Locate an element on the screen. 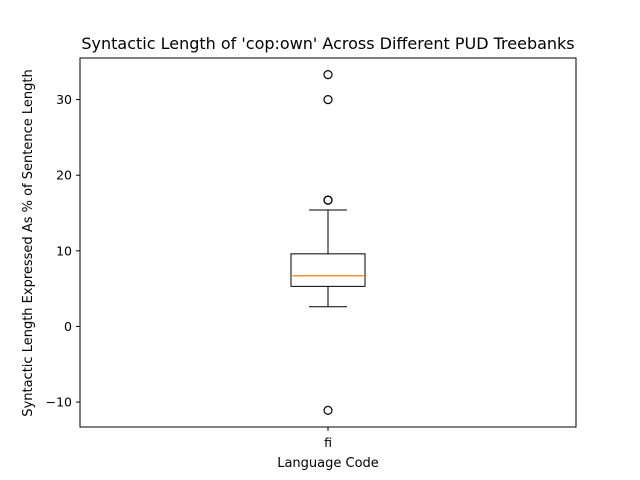  y-tick-label: 20 is located at coordinates (64, 175).